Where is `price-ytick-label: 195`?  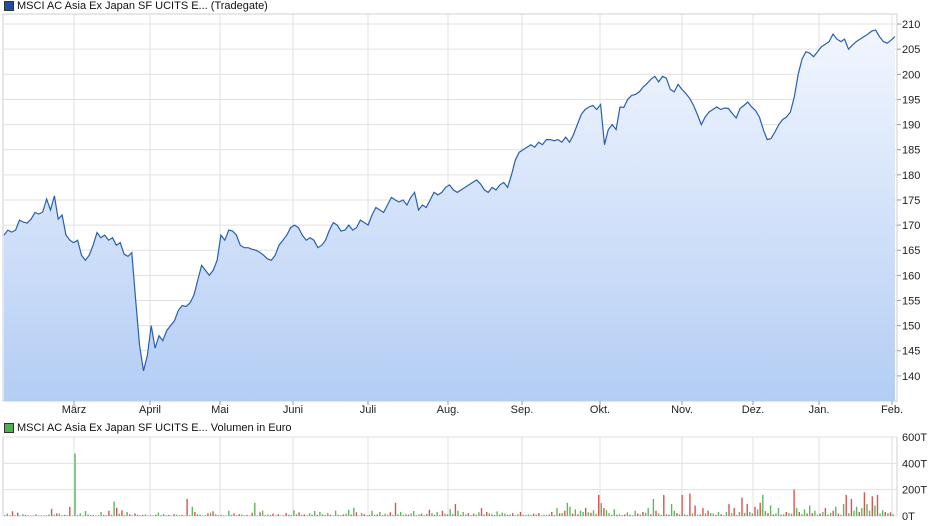 price-ytick-label: 195 is located at coordinates (911, 100).